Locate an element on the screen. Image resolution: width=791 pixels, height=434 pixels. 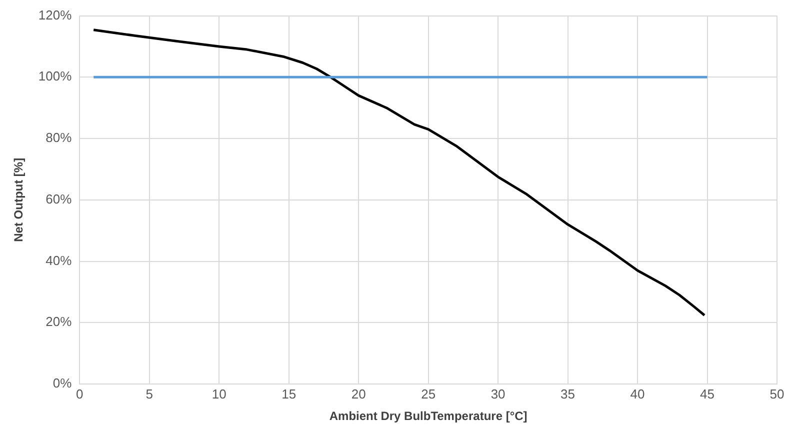
y-tick-label: 120% is located at coordinates (55, 14).